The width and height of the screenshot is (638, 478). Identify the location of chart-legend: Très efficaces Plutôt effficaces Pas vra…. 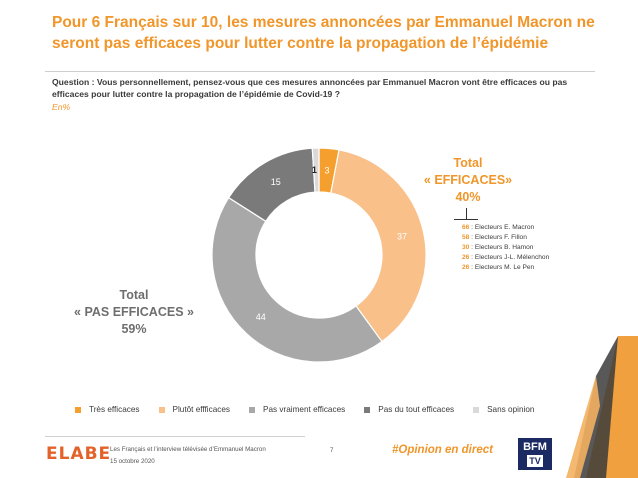
(325, 409).